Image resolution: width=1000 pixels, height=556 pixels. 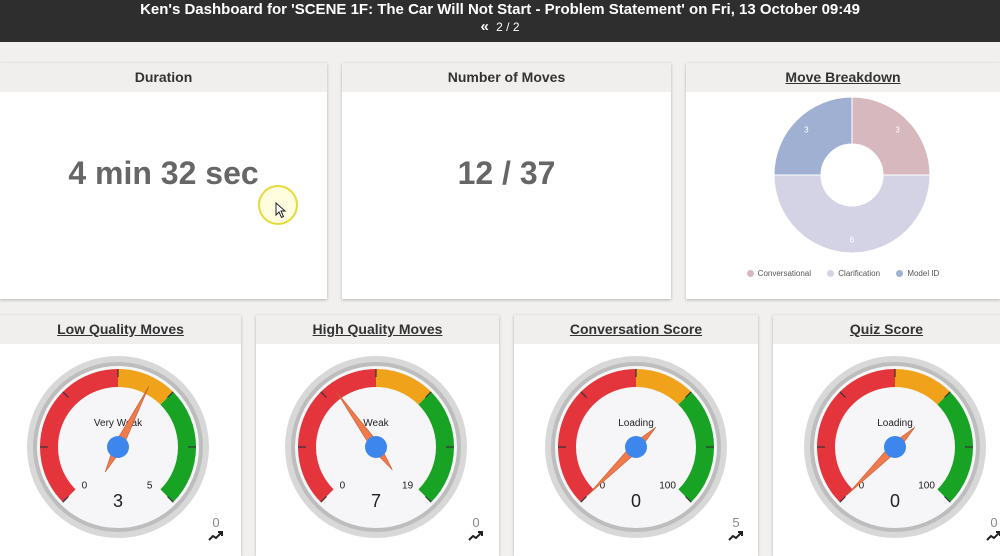 I want to click on high-quality-moves-gauge: Weak 0 19 7, so click(x=376, y=447).